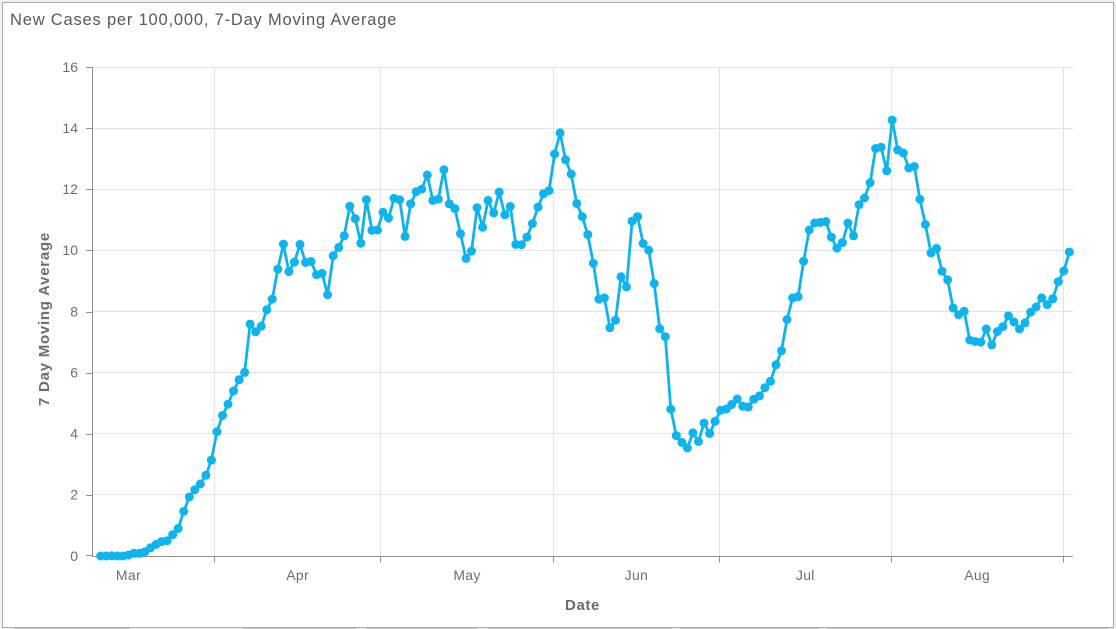  I want to click on svg-text: May, so click(466, 575).